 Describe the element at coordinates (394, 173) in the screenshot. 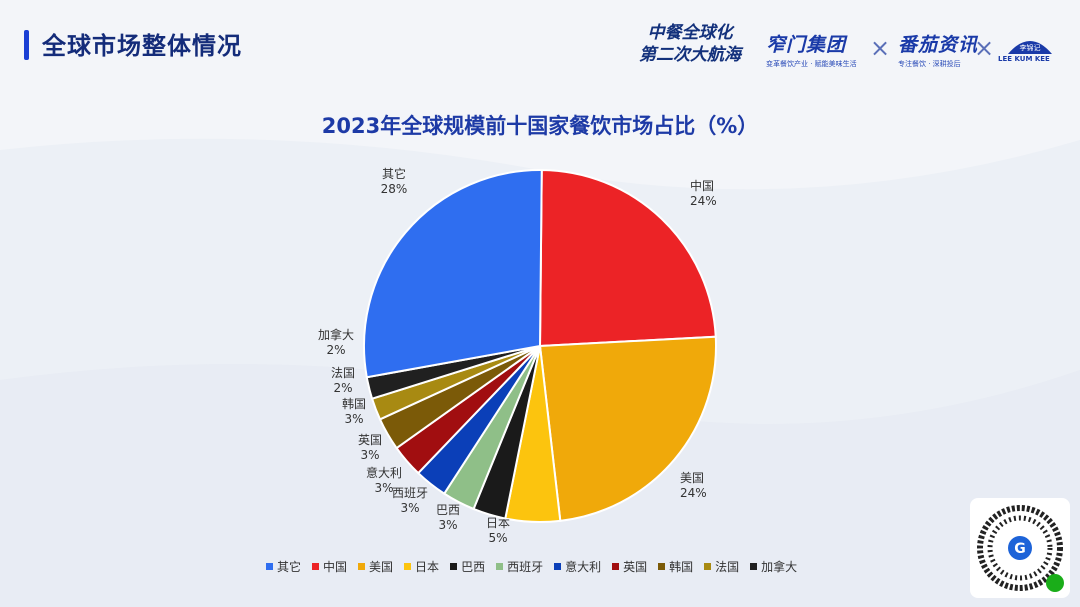

I see `slice-label-name-10: 其它` at that location.